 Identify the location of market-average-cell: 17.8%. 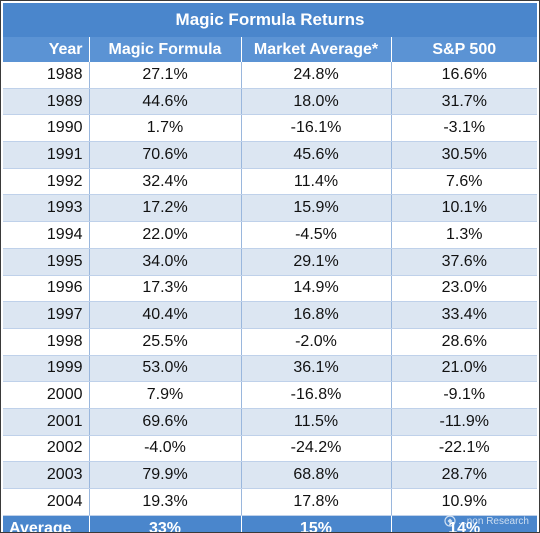
(316, 502).